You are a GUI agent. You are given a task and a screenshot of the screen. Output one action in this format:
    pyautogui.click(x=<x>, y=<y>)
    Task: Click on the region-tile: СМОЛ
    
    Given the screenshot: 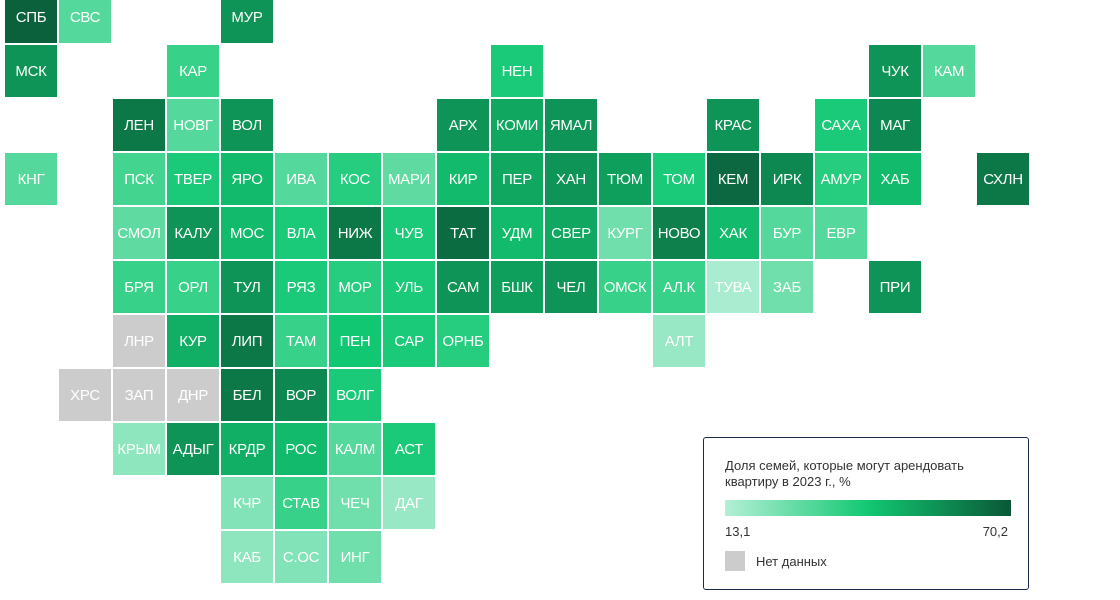 What is the action you would take?
    pyautogui.click(x=139, y=233)
    